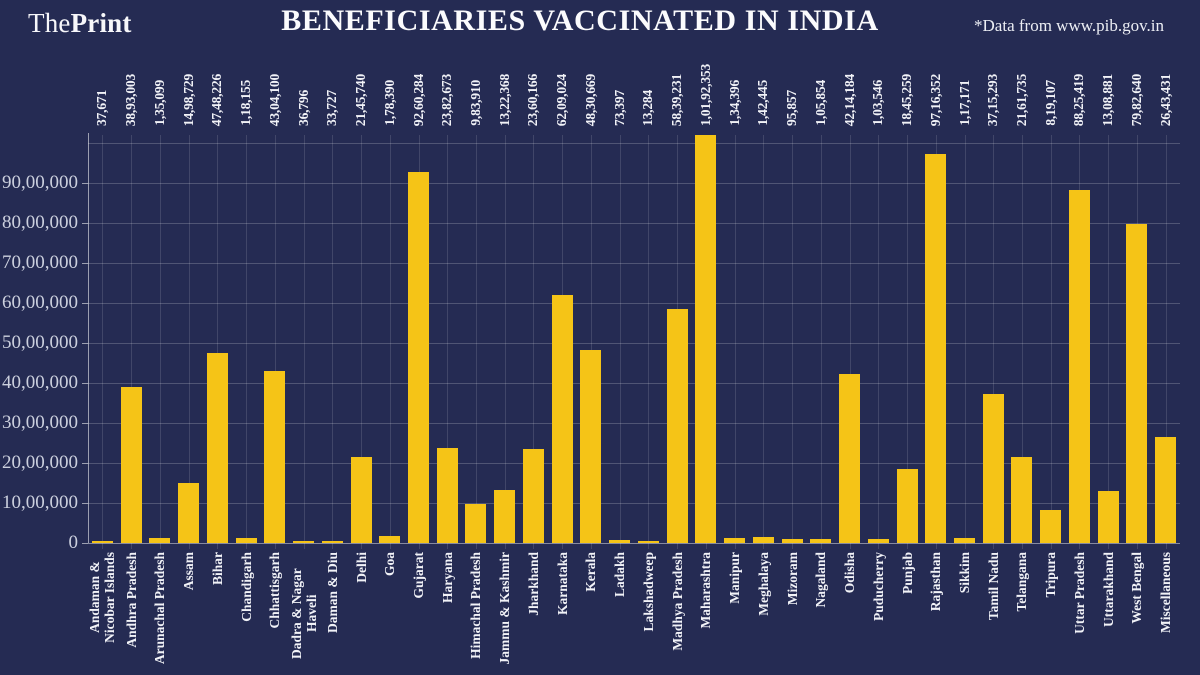 The width and height of the screenshot is (1200, 675). Describe the element at coordinates (648, 108) in the screenshot. I see `bar-value-label: 13,284` at that location.